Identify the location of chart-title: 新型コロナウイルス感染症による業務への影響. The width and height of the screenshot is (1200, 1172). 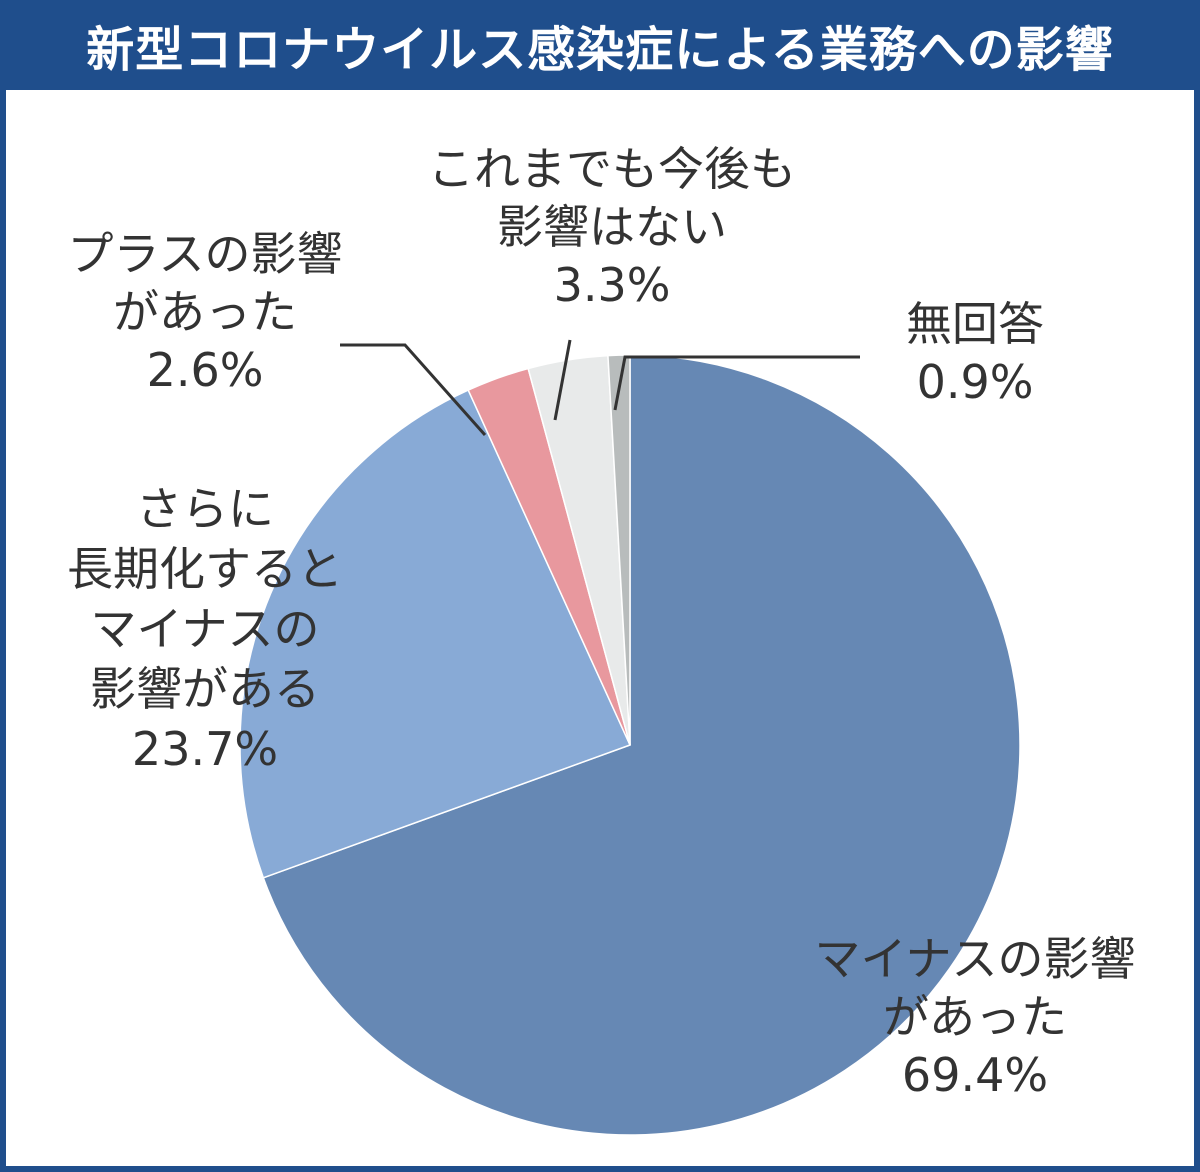
(600, 50).